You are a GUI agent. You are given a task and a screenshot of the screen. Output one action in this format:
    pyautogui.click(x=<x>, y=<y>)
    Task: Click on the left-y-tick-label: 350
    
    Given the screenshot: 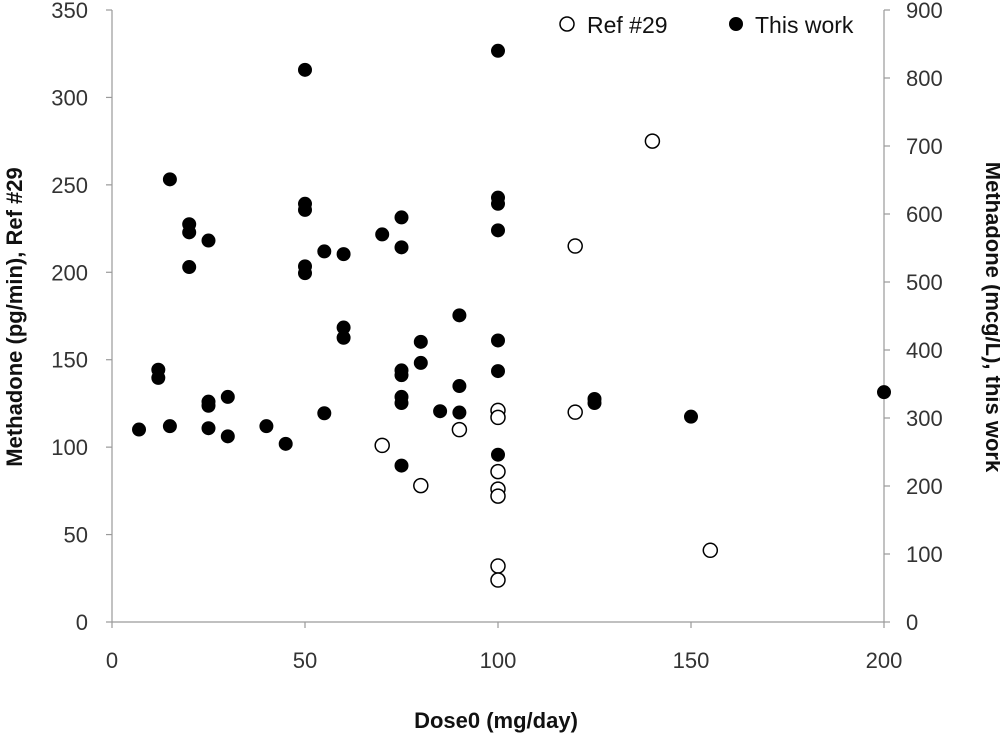 What is the action you would take?
    pyautogui.click(x=69, y=11)
    